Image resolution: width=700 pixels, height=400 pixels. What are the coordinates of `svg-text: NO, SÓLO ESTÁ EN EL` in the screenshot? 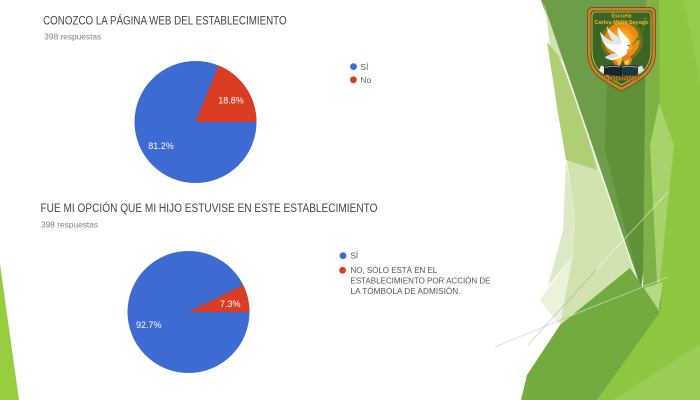 It's located at (394, 270).